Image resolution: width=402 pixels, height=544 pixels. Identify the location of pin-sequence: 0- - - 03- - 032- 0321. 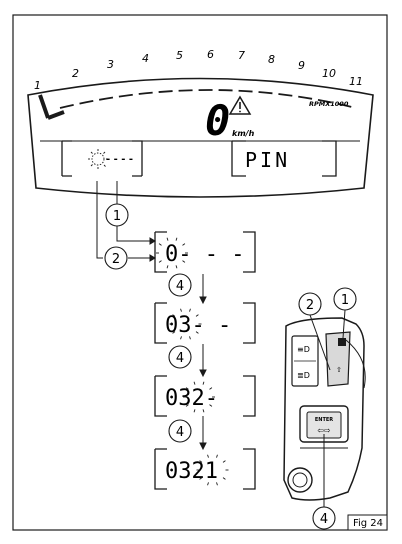
(205, 360).